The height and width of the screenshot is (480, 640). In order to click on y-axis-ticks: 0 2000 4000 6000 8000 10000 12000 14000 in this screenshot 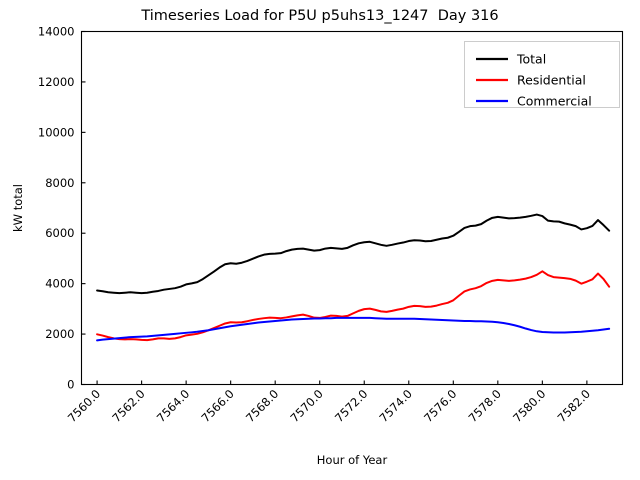, I will do `click(62, 208)`.